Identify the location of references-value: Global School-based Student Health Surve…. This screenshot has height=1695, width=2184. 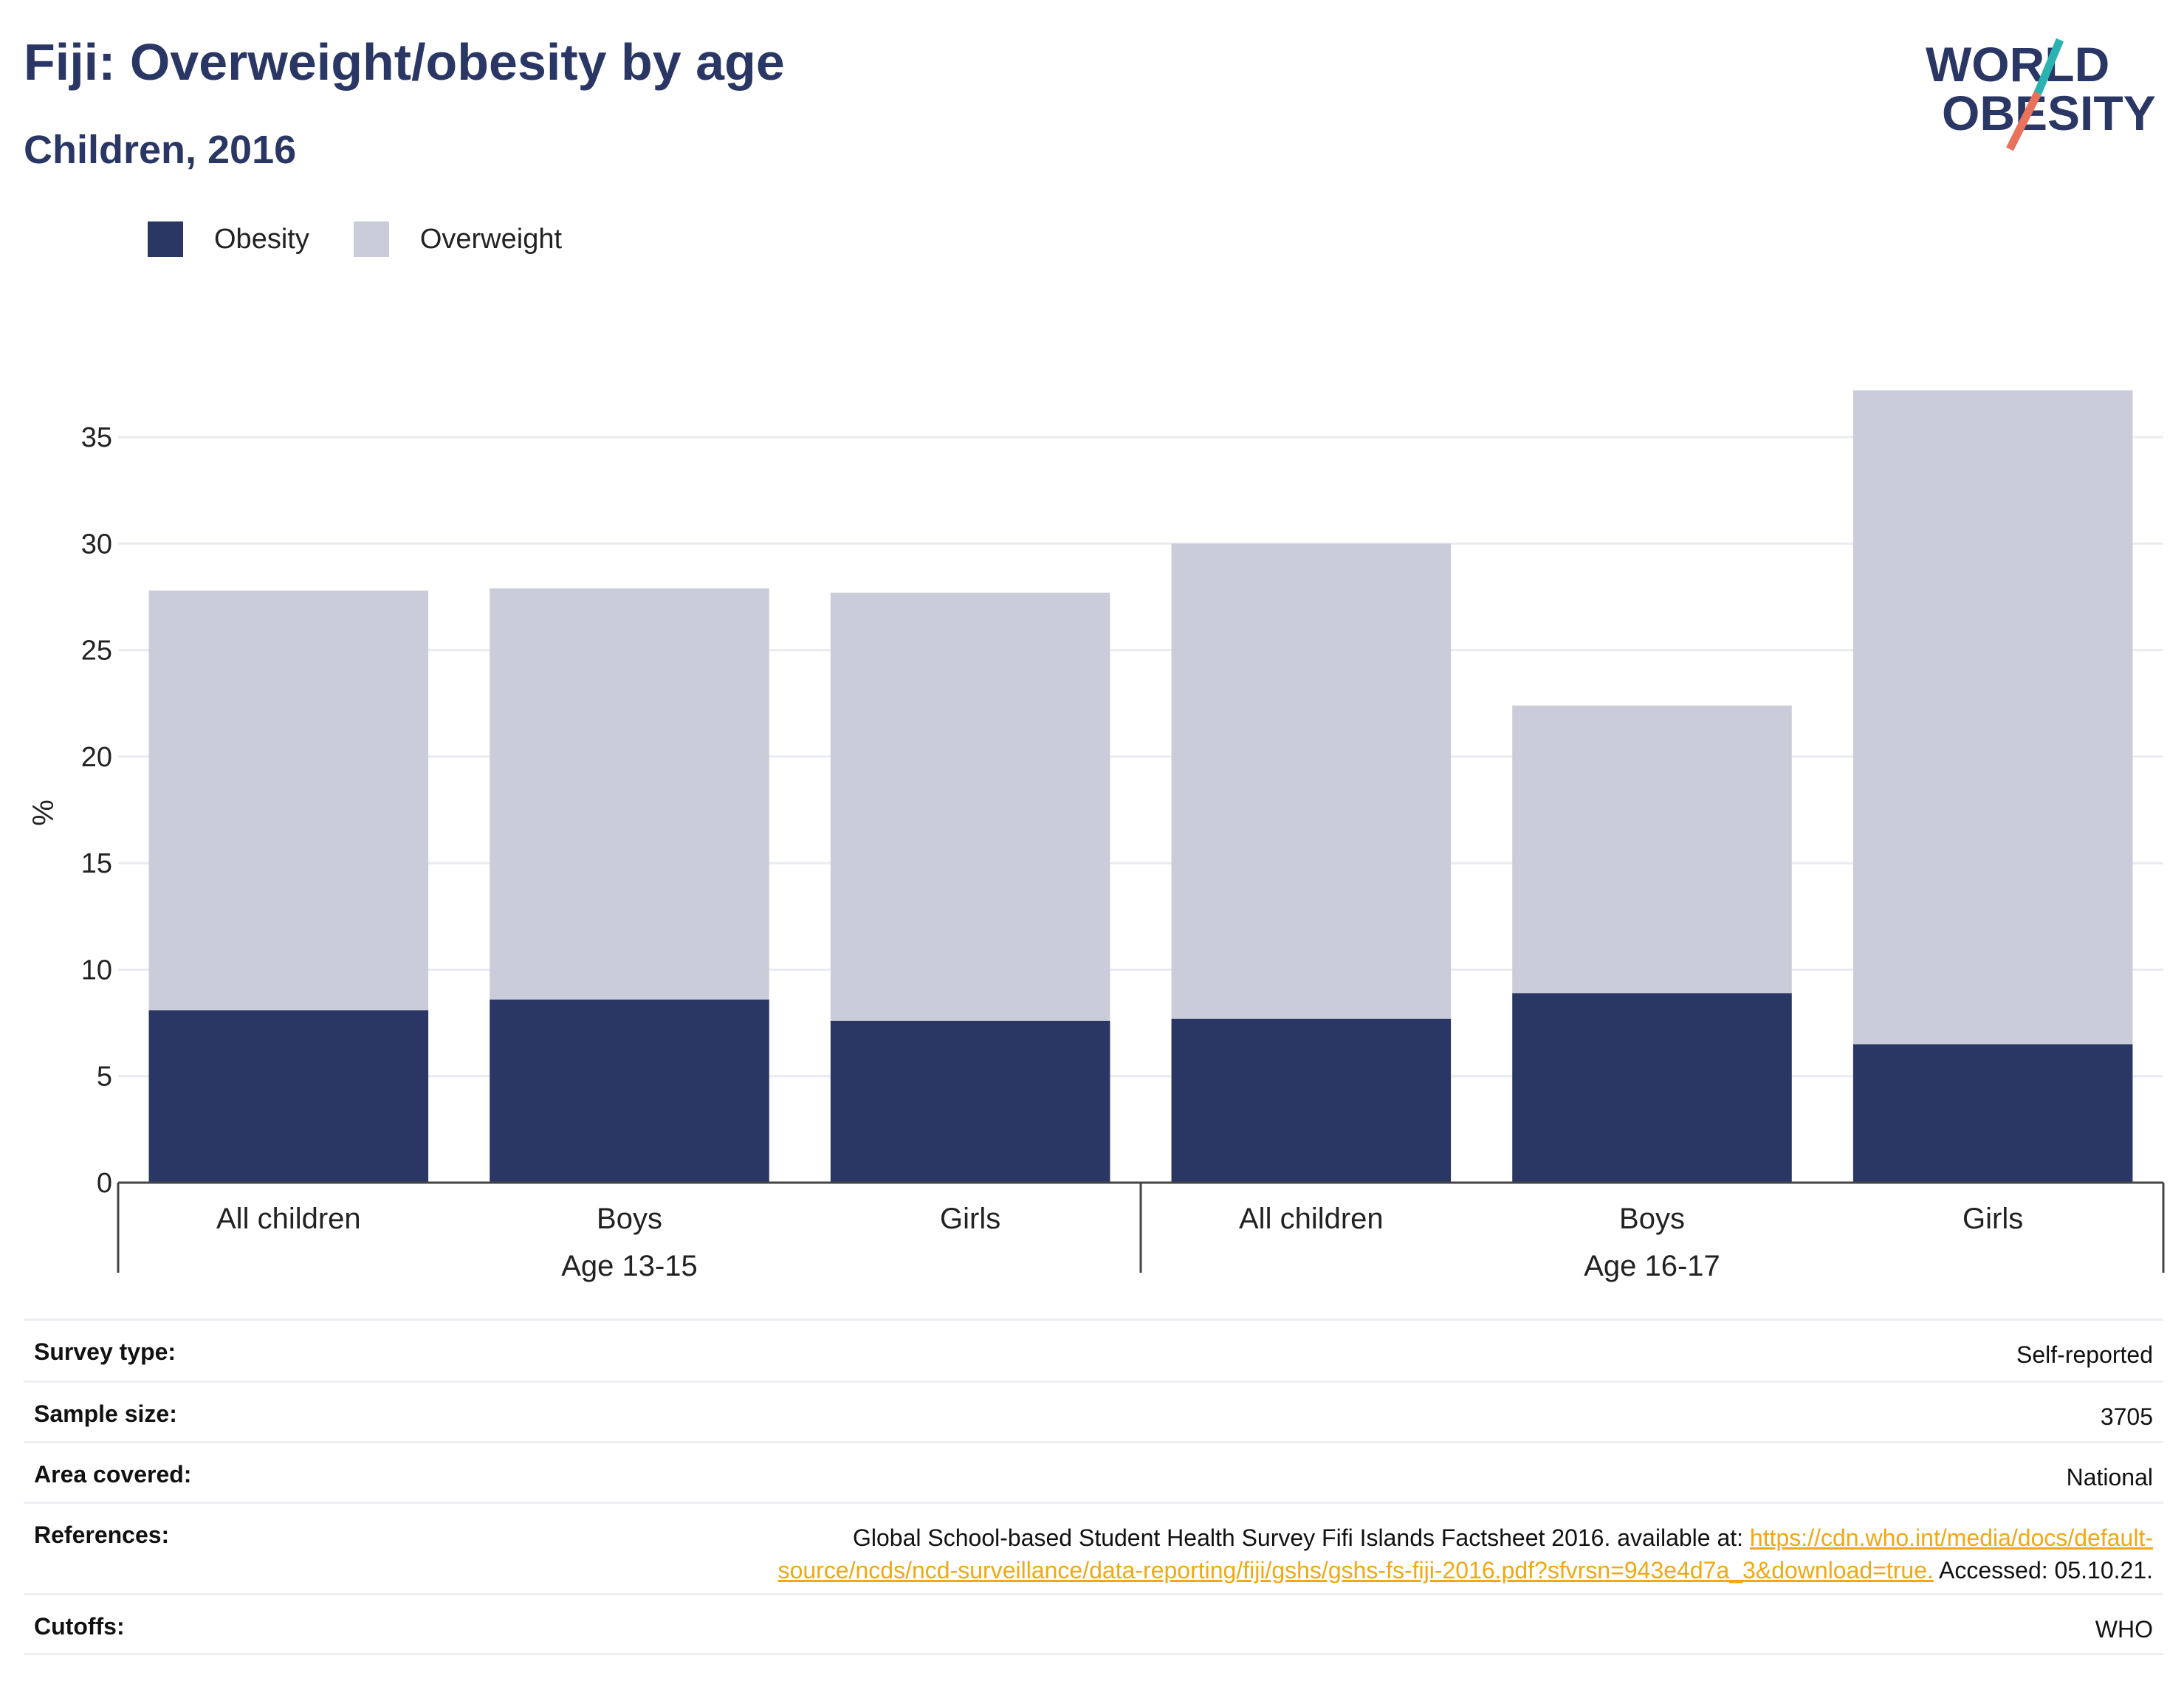
(1466, 1554).